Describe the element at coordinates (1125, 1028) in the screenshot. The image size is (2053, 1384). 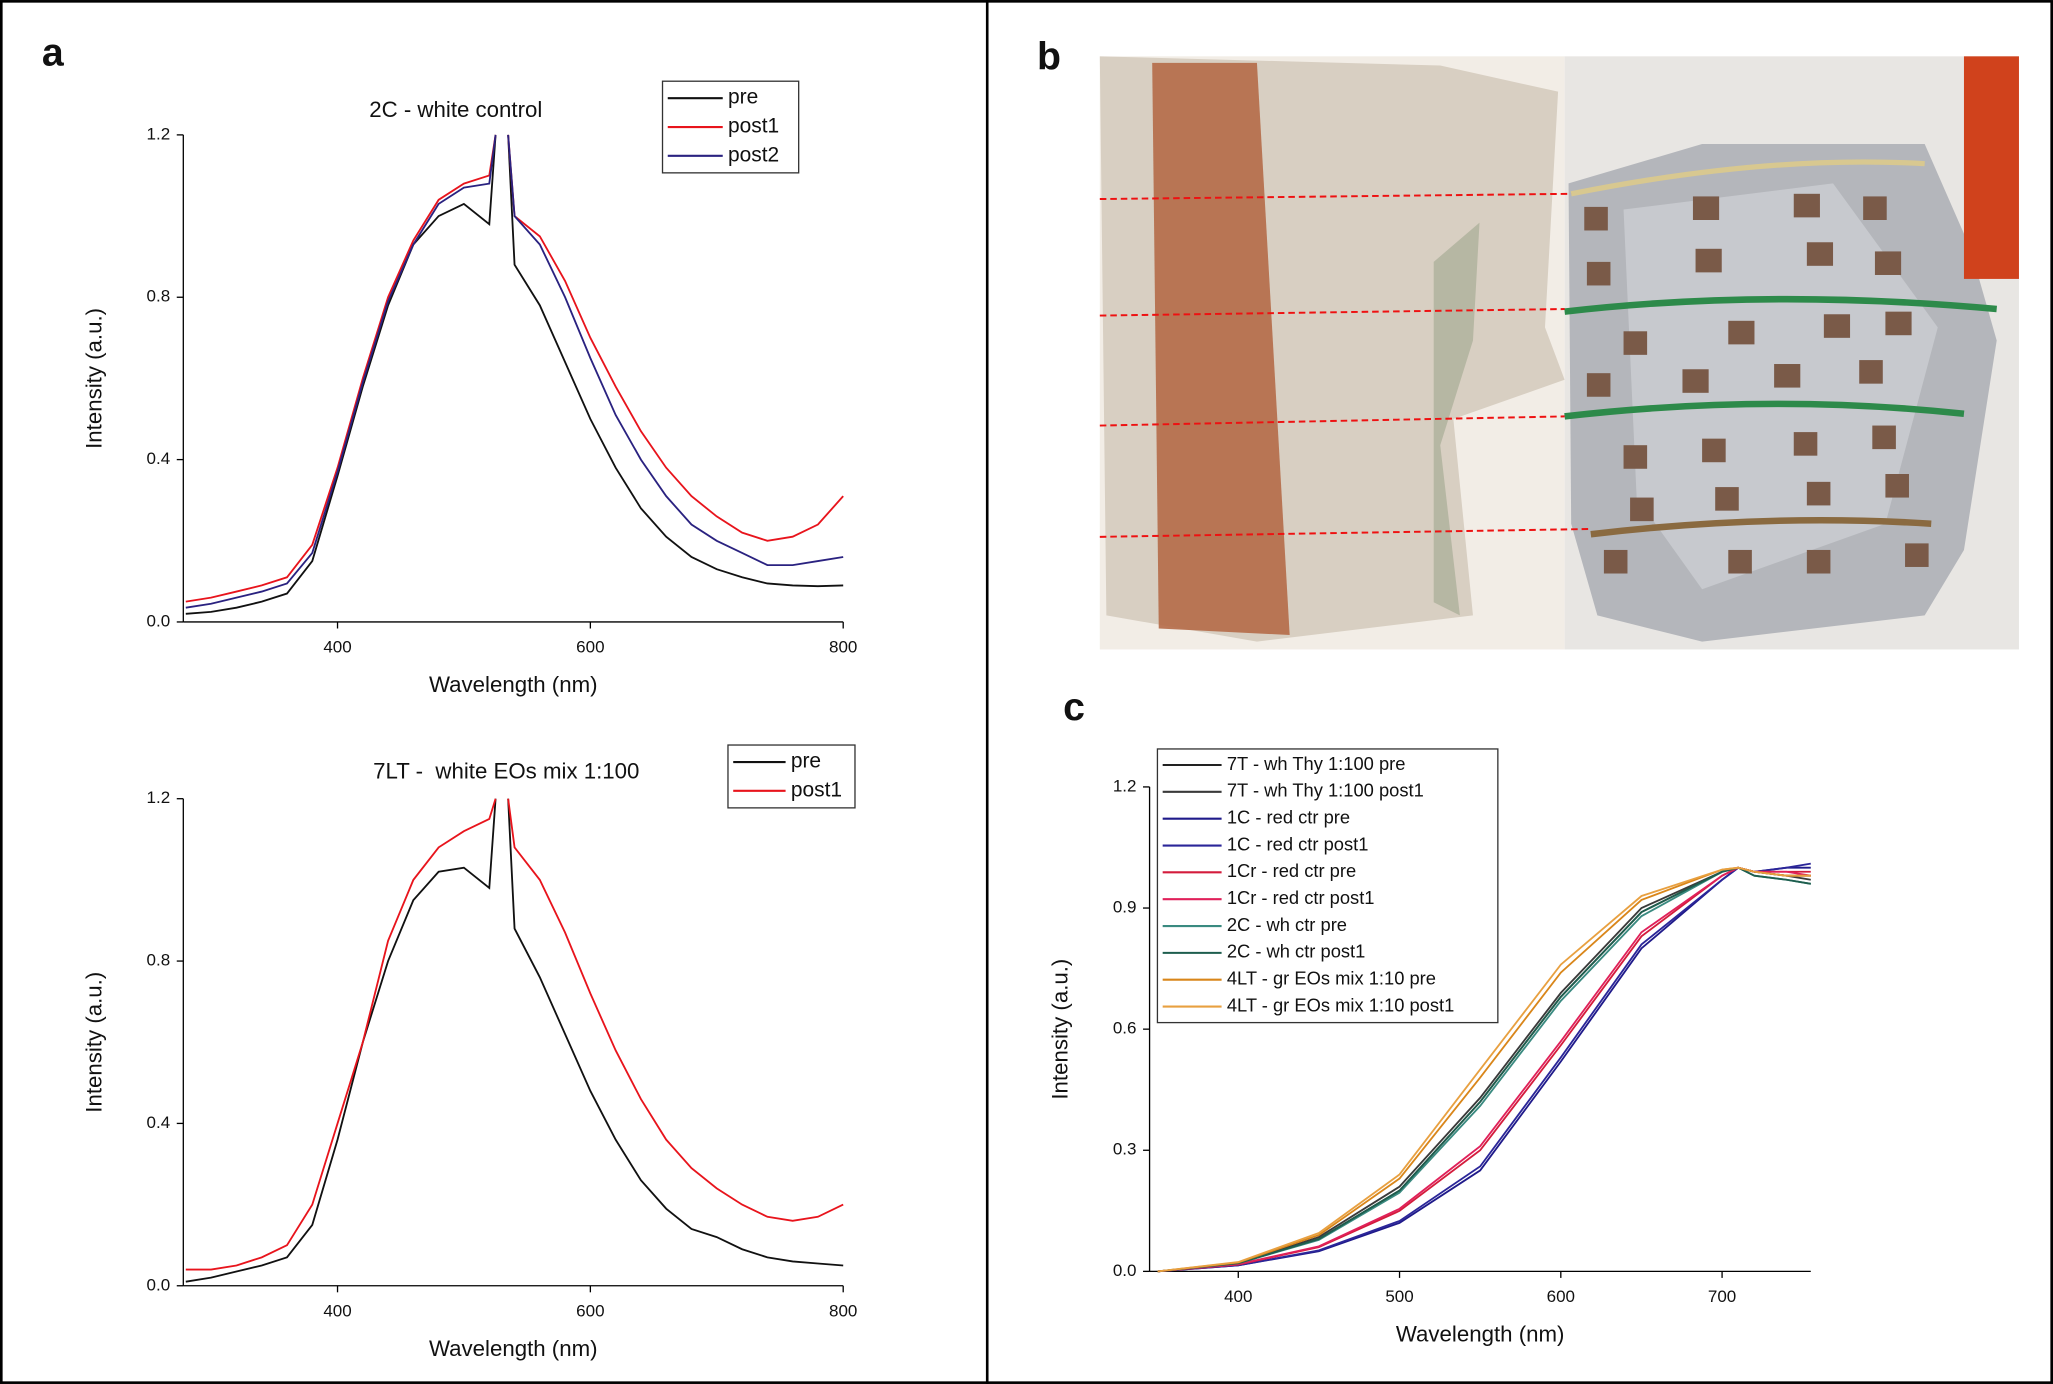
I see `y-tick-label: 0.6` at that location.